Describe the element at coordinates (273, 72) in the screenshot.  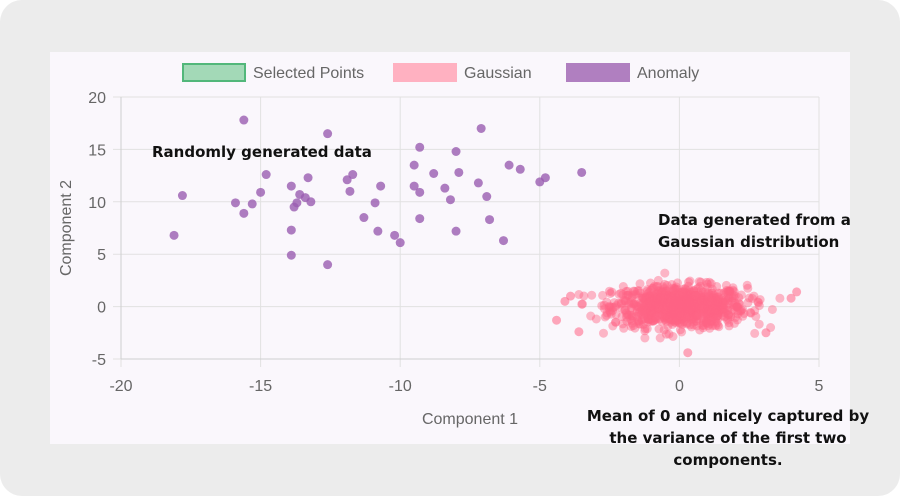
I see `legend-item: Selected Points` at that location.